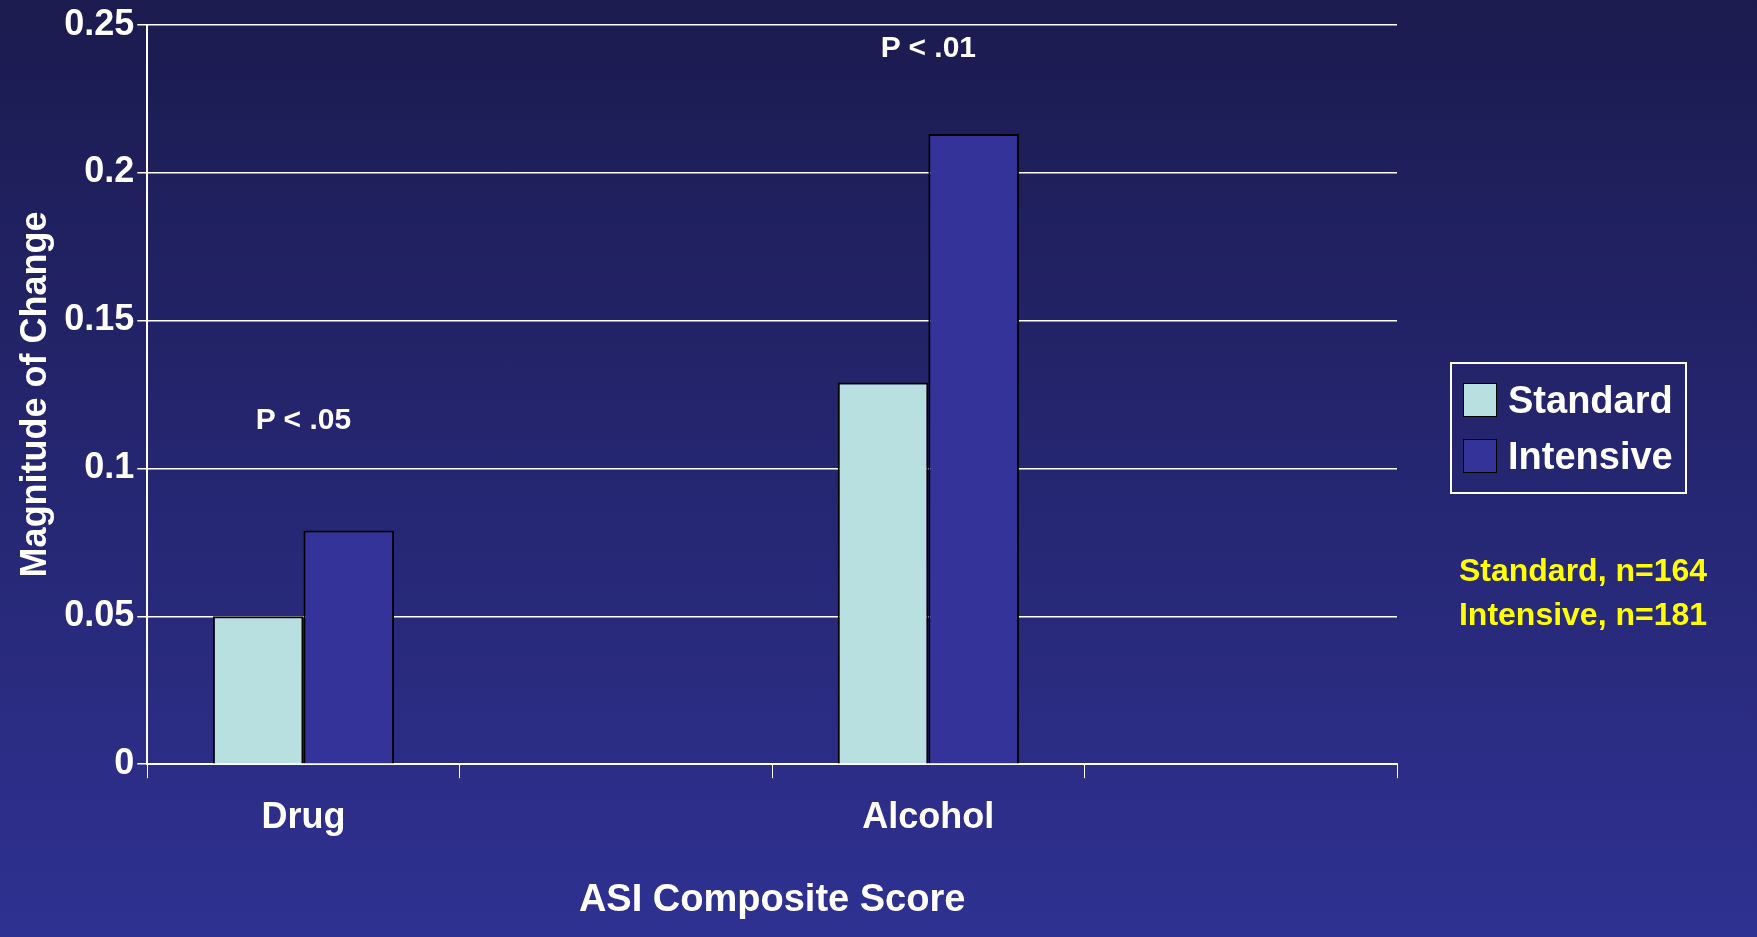 This screenshot has height=937, width=1757. What do you see at coordinates (928, 47) in the screenshot?
I see `annotation: P < .01` at bounding box center [928, 47].